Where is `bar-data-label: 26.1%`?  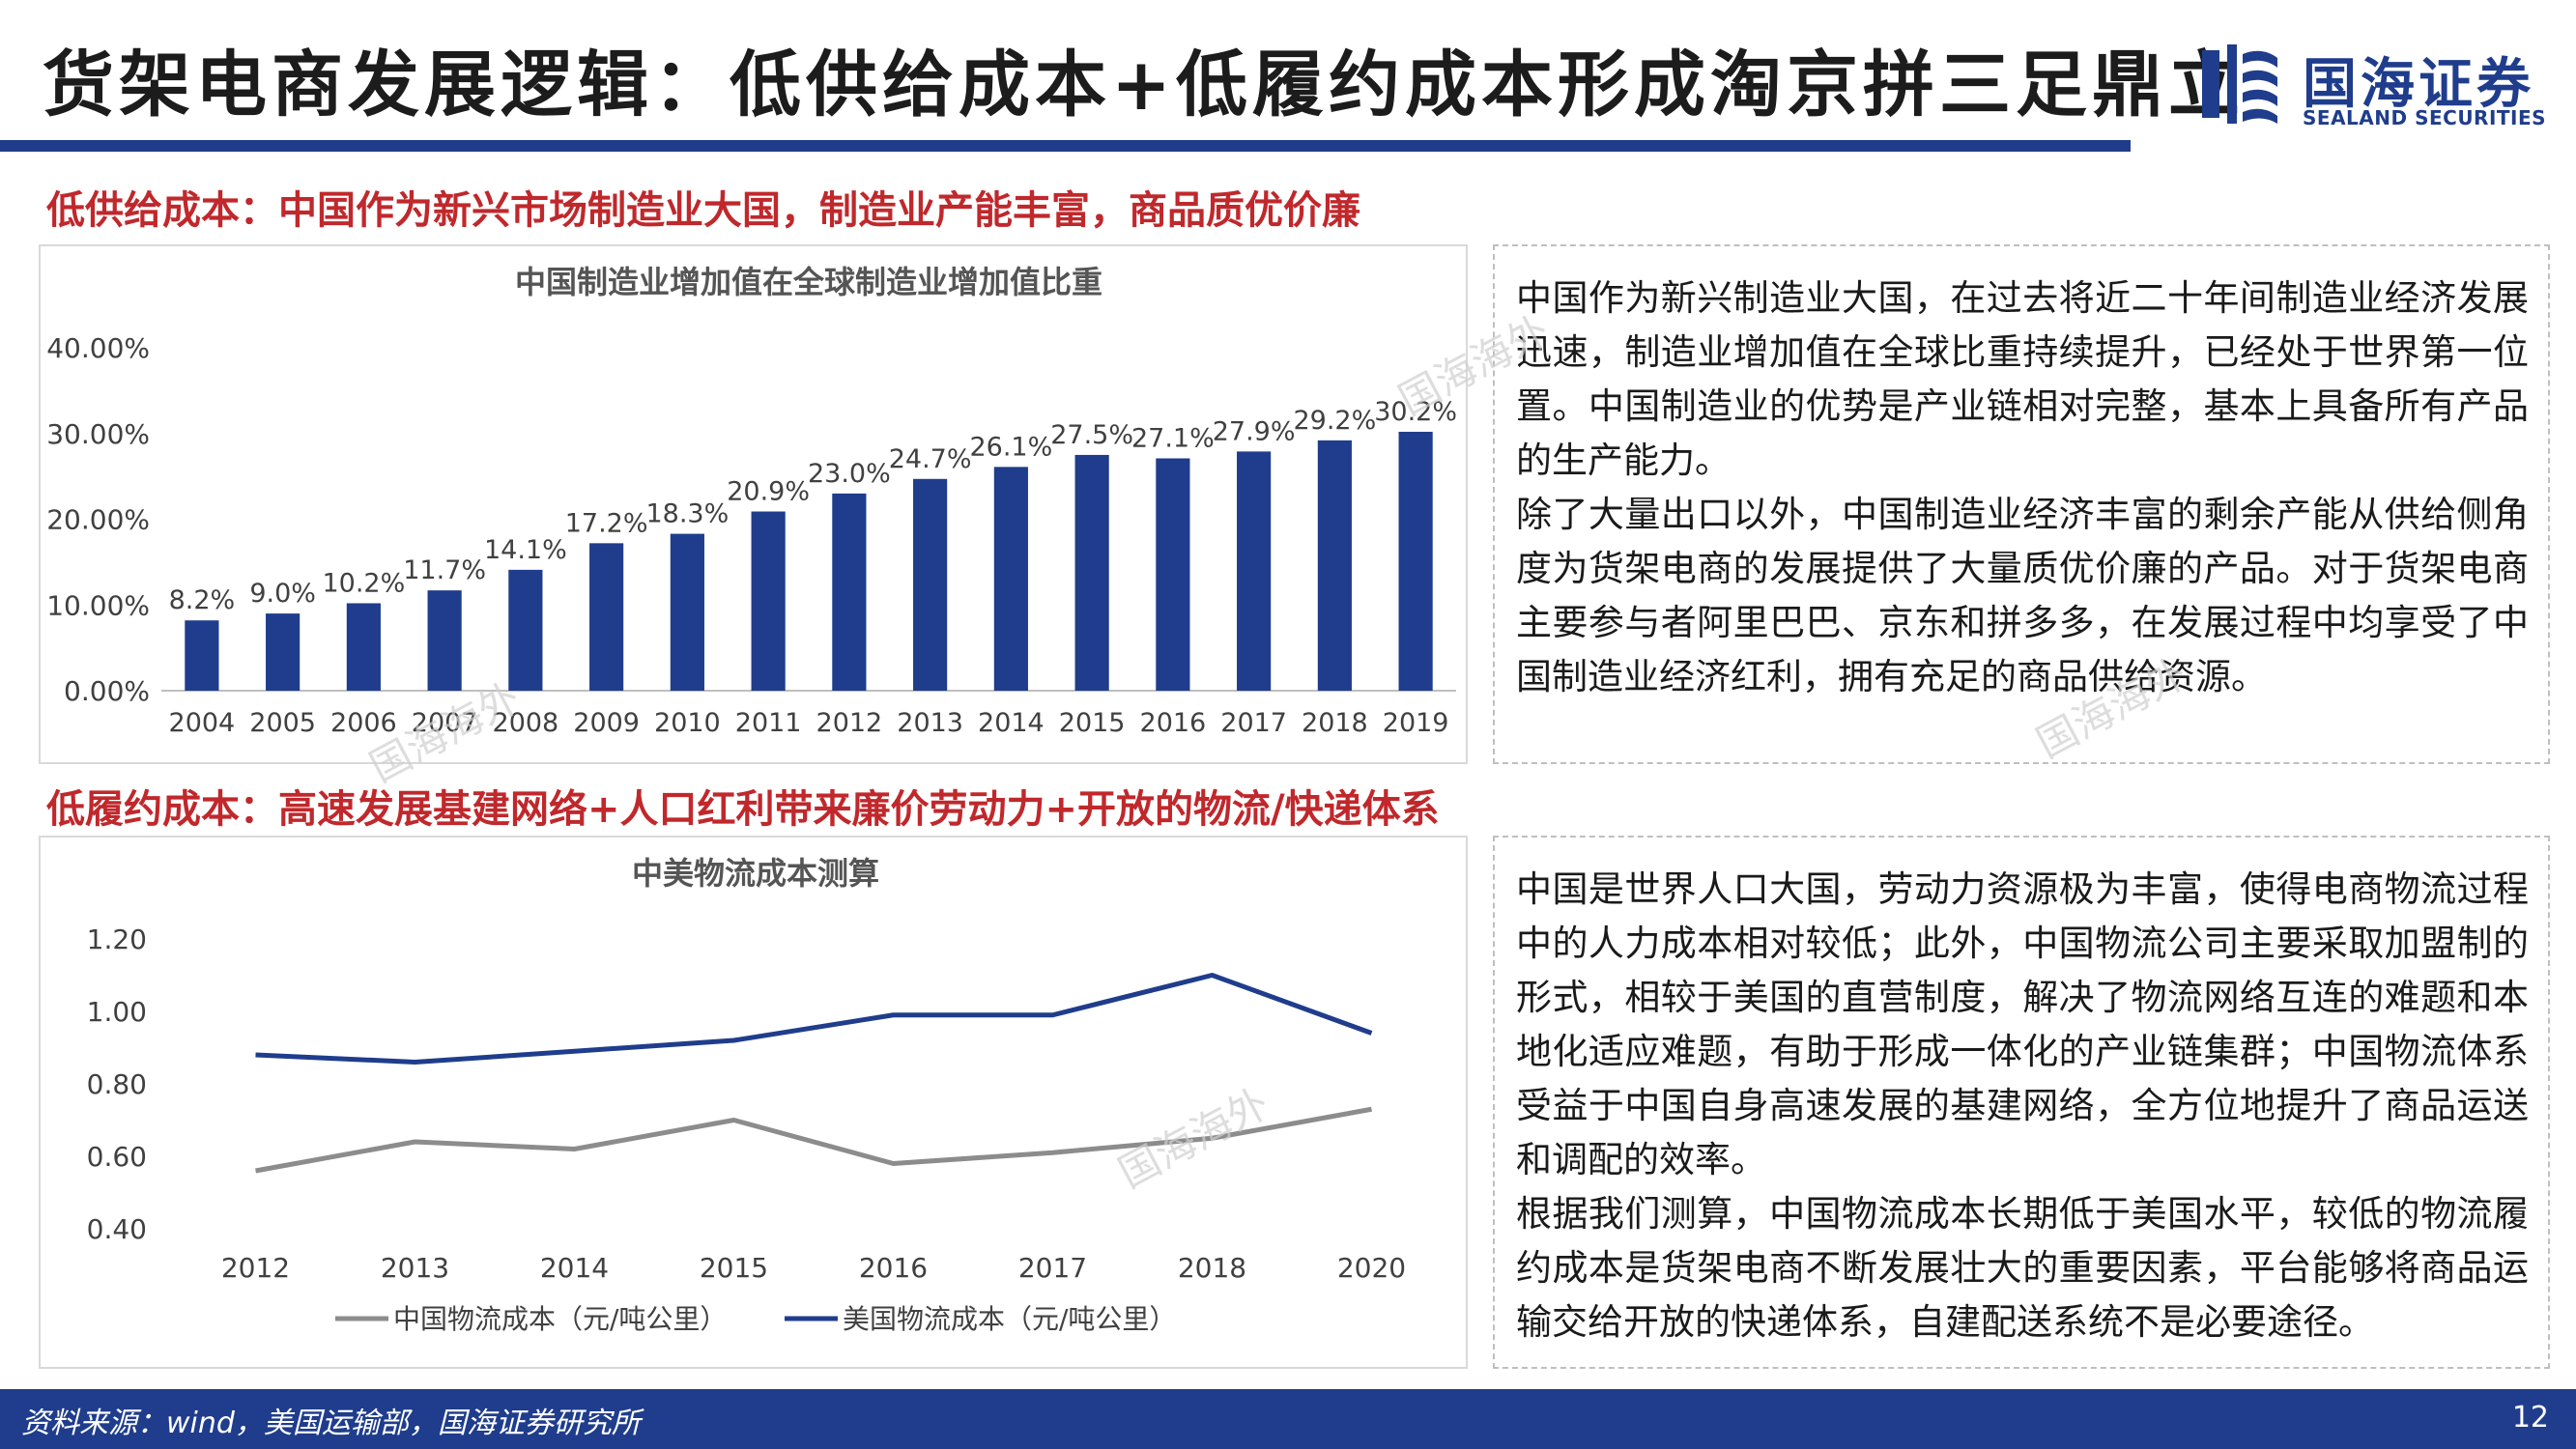 bar-data-label: 26.1% is located at coordinates (1011, 447).